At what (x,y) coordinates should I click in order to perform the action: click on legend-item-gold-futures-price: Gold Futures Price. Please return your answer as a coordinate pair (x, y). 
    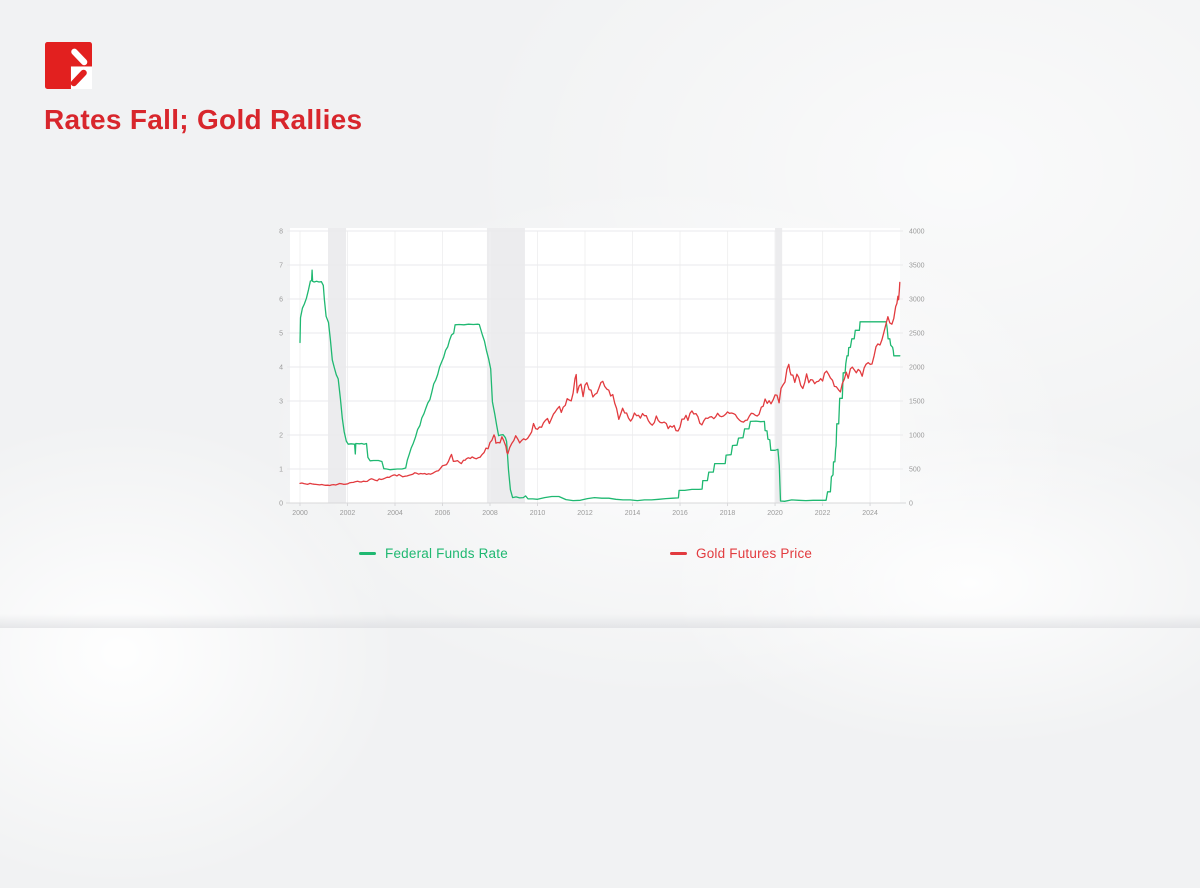
    Looking at the image, I should click on (741, 553).